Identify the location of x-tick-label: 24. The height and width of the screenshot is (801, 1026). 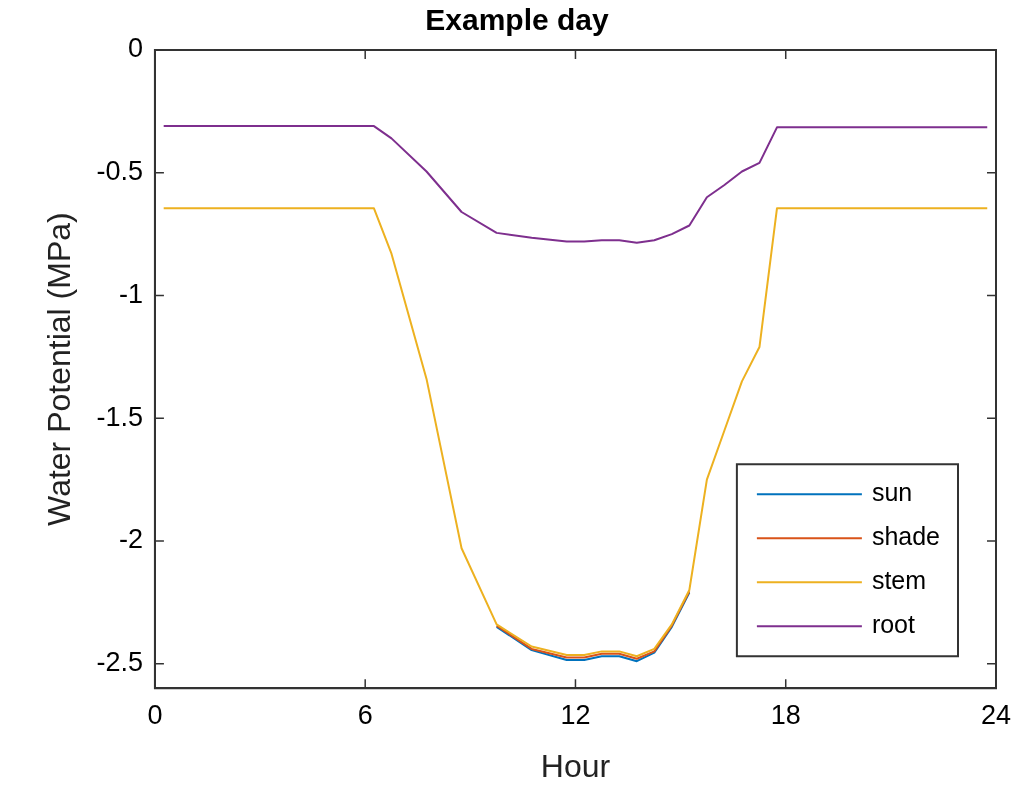
(996, 714).